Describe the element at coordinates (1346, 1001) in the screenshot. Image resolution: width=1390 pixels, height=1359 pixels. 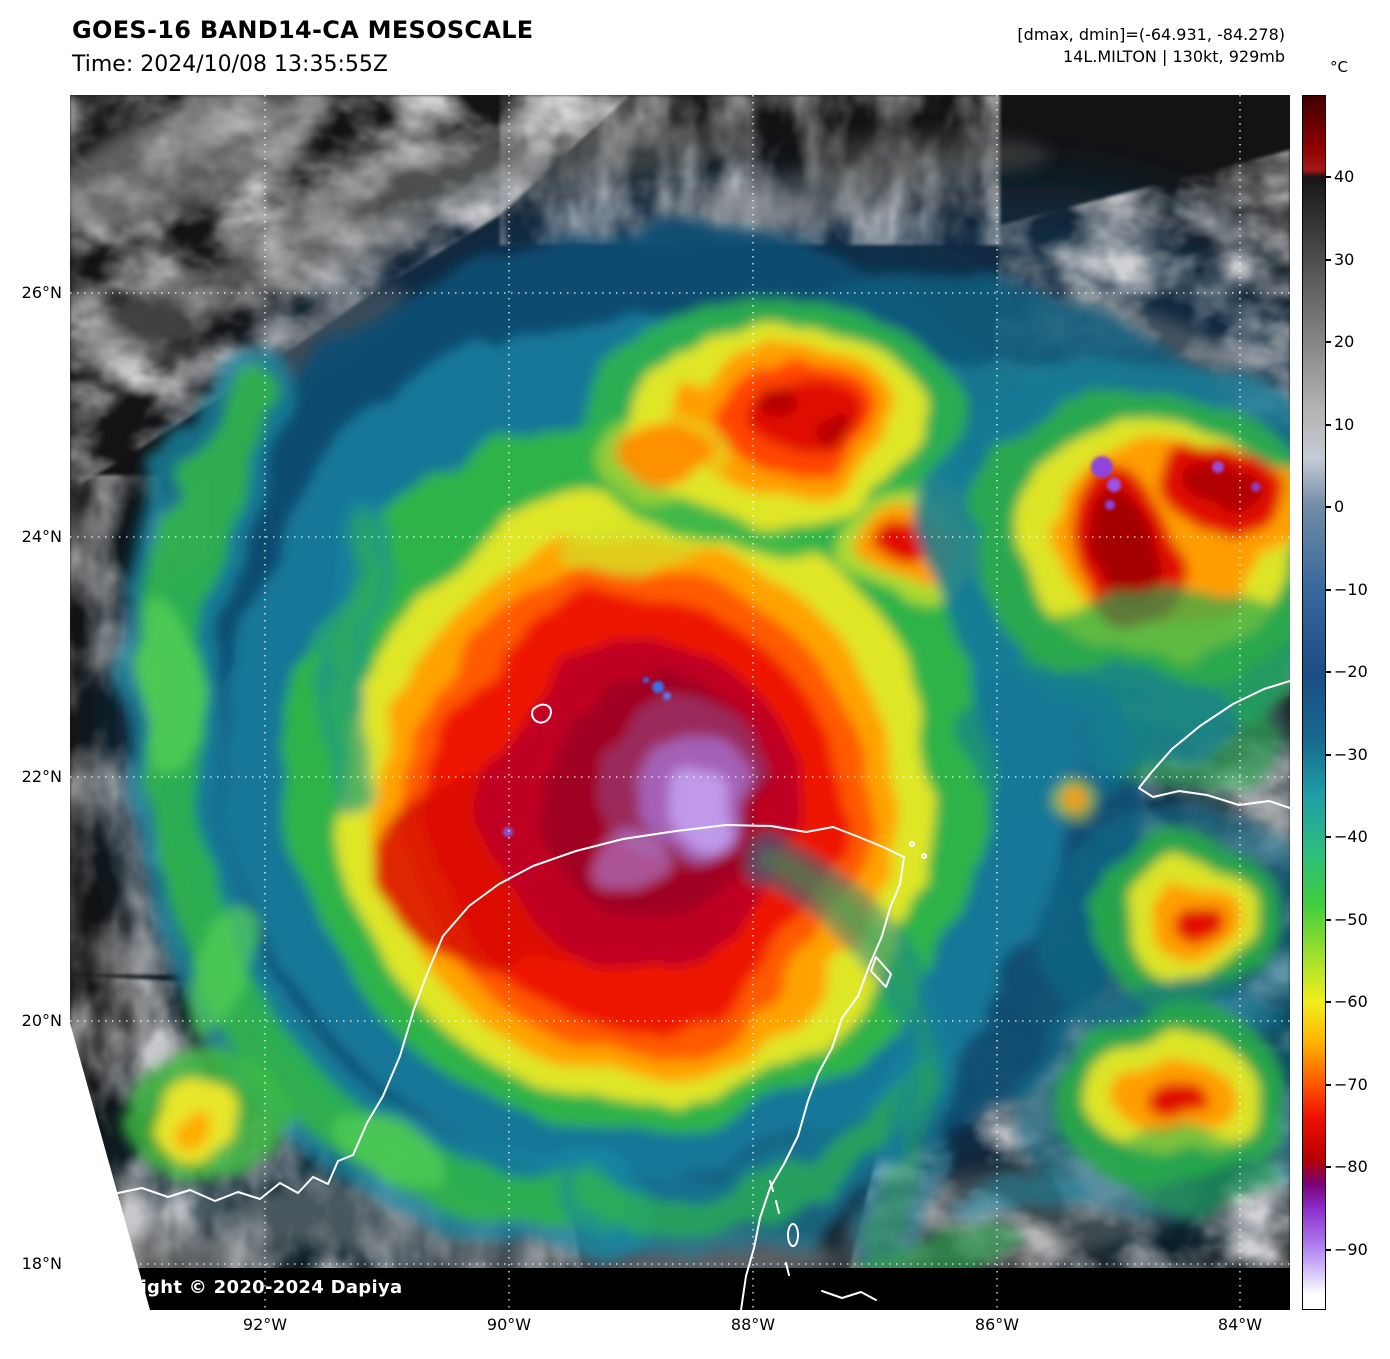
I see `colorbar-tick: −60` at that location.